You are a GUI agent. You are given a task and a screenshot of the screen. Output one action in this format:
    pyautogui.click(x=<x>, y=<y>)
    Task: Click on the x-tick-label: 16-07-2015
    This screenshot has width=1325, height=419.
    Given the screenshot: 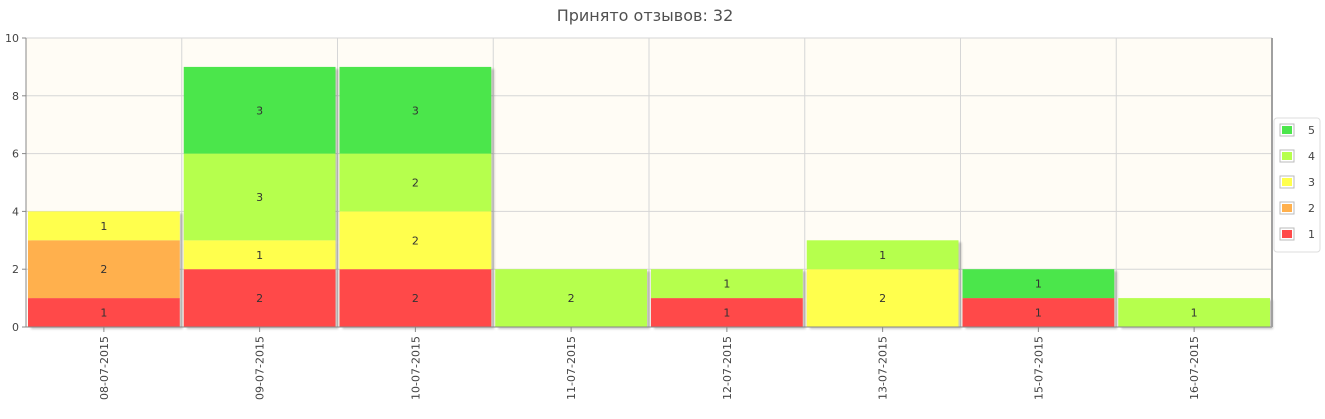 What is the action you would take?
    pyautogui.click(x=1194, y=368)
    